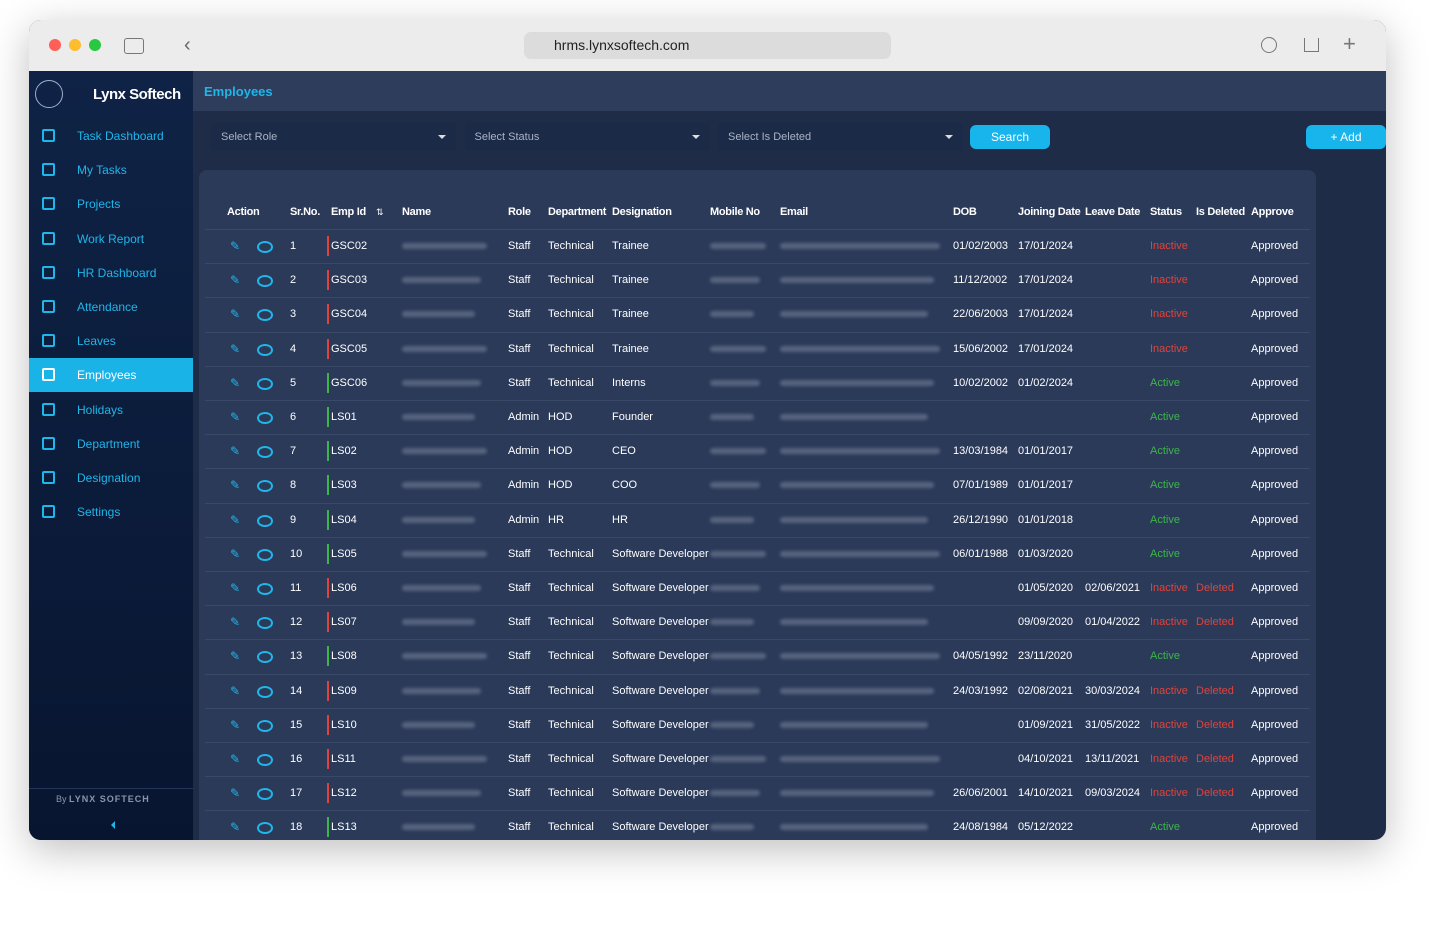 The width and height of the screenshot is (1440, 947). What do you see at coordinates (111, 273) in the screenshot?
I see `menu-item: HR Dashboard` at bounding box center [111, 273].